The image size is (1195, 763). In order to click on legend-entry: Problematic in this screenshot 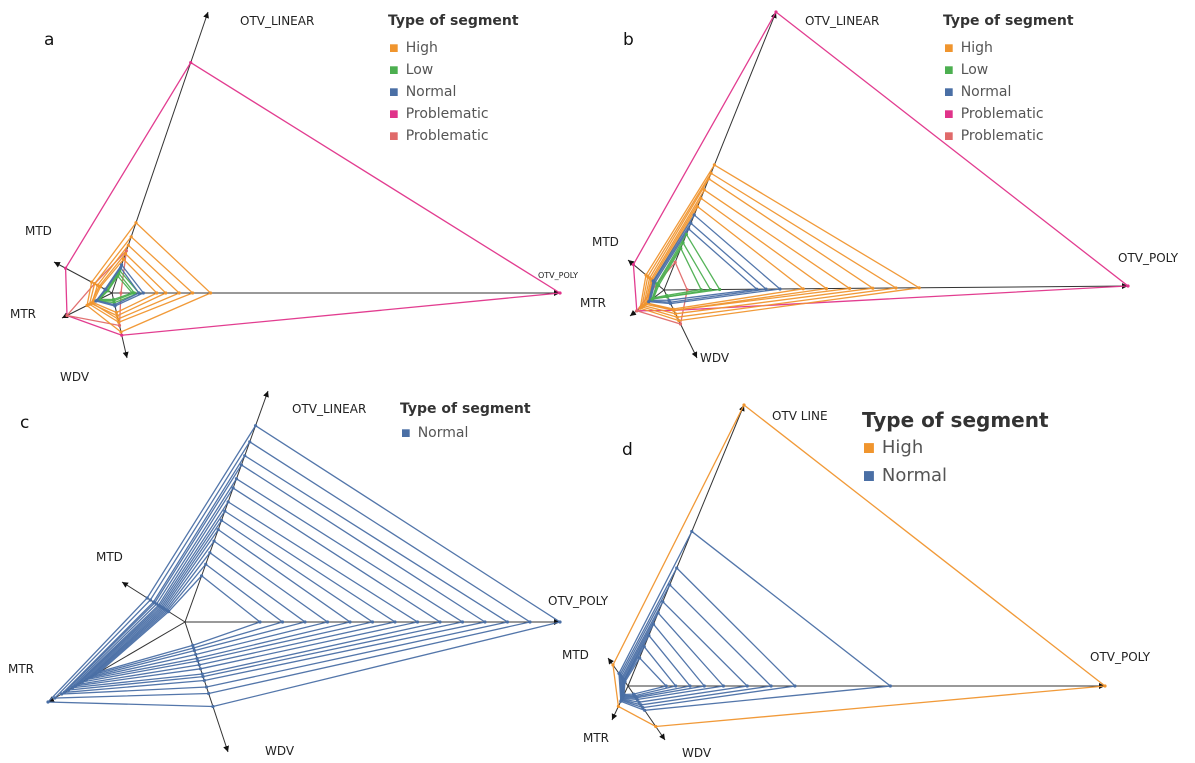, I will do `click(1002, 114)`.